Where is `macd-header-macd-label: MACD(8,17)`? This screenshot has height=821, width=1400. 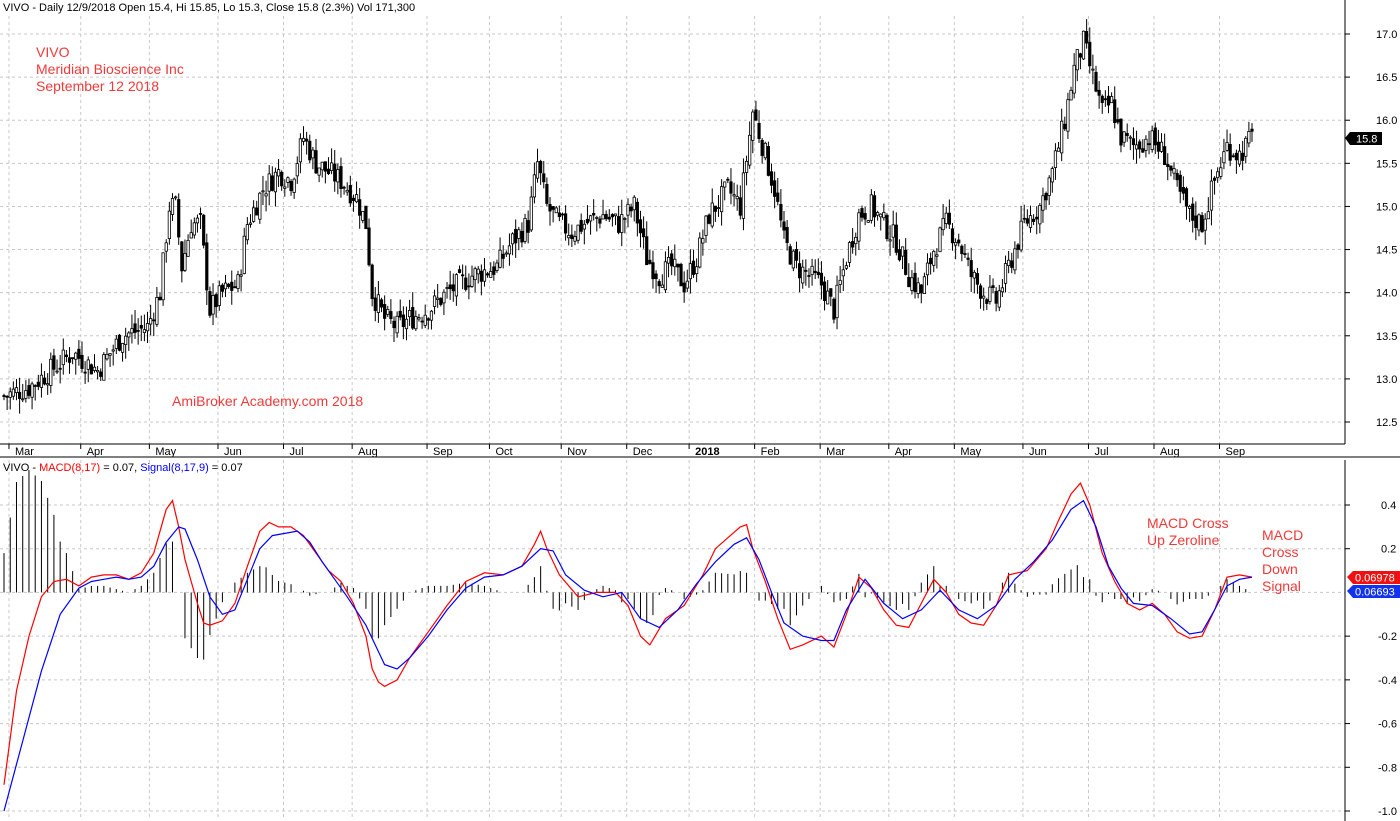
macd-header-macd-label: MACD(8,17) is located at coordinates (69, 468).